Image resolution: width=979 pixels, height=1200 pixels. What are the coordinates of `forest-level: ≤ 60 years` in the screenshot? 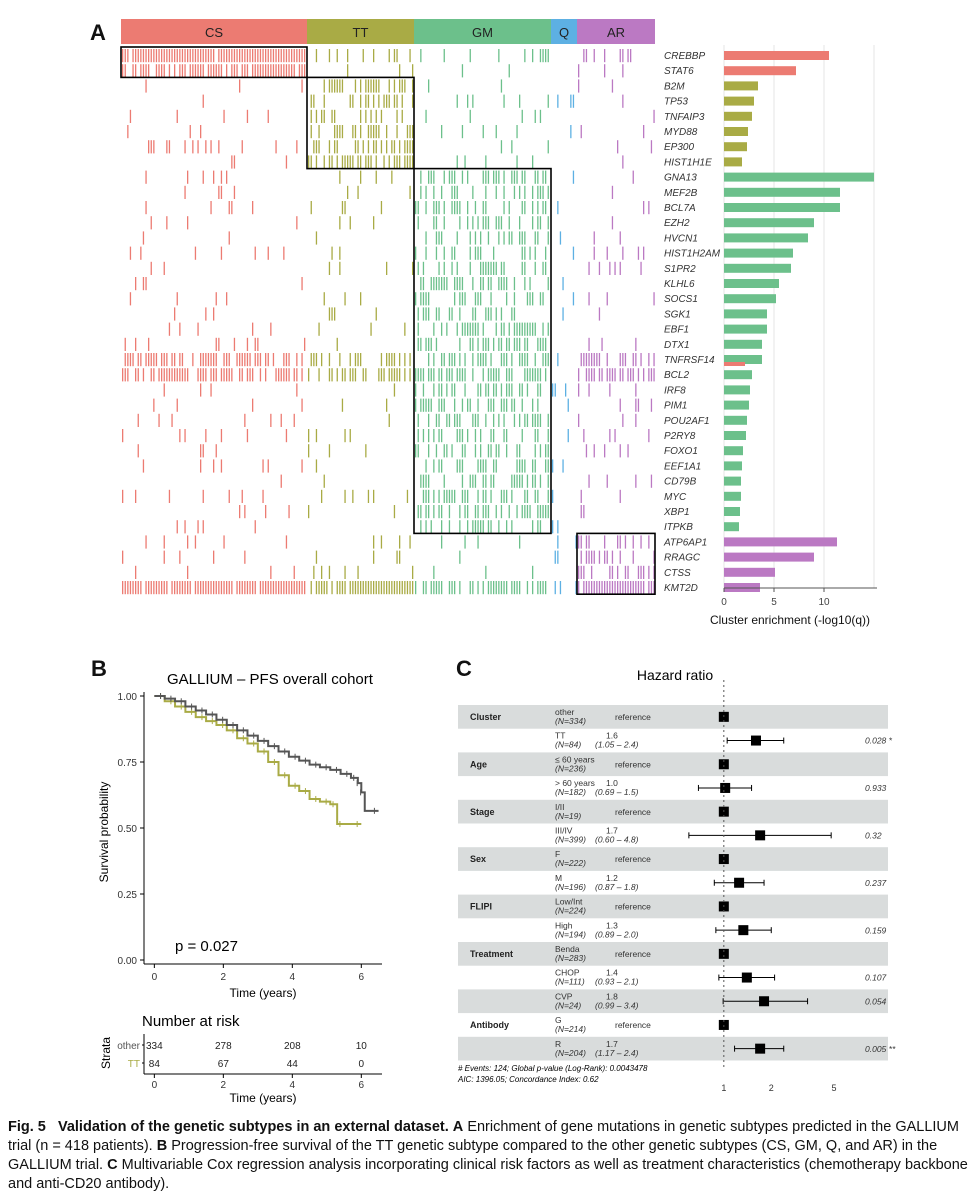 It's located at (575, 759).